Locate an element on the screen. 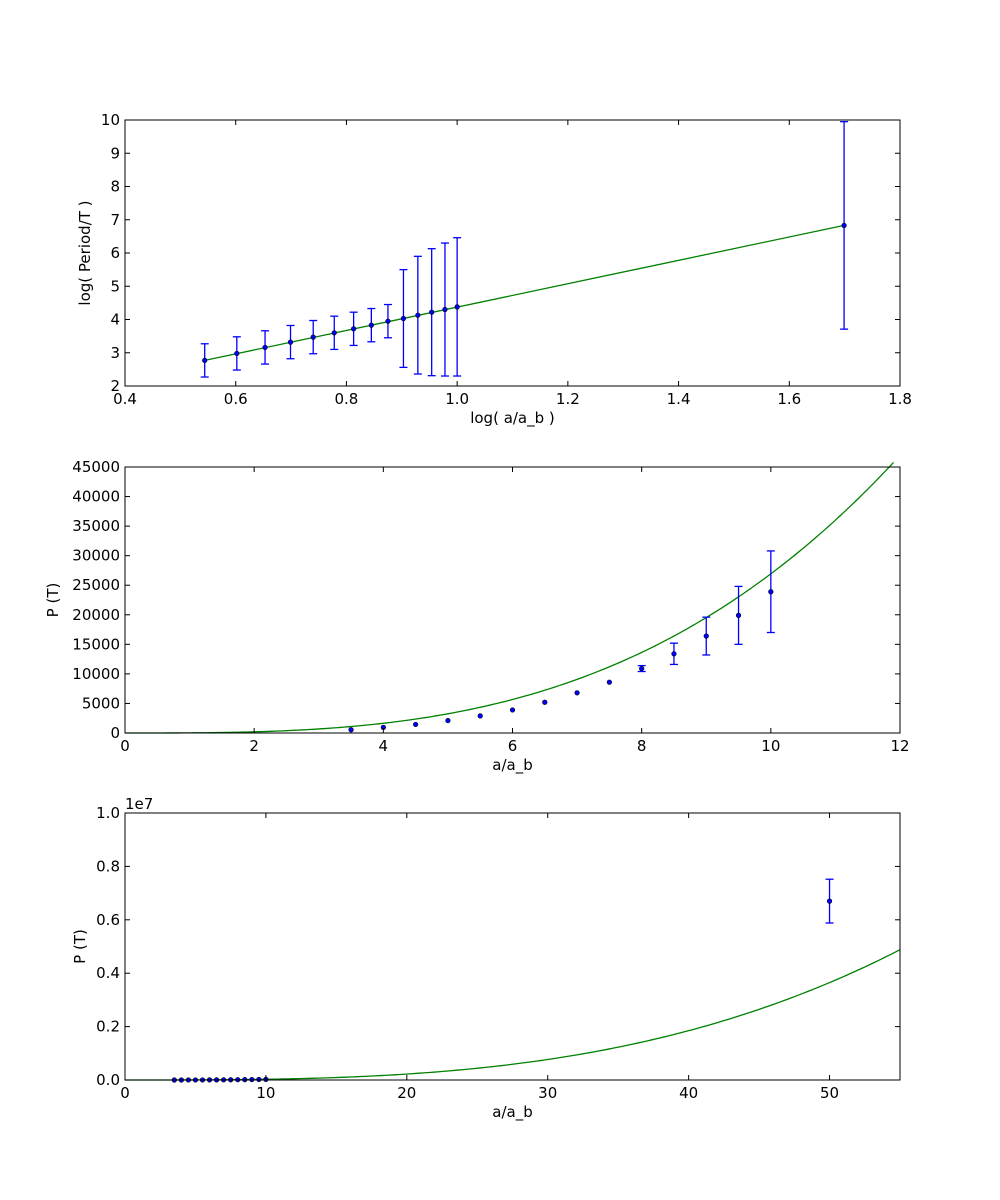  x-tick-label: 8 is located at coordinates (642, 746).